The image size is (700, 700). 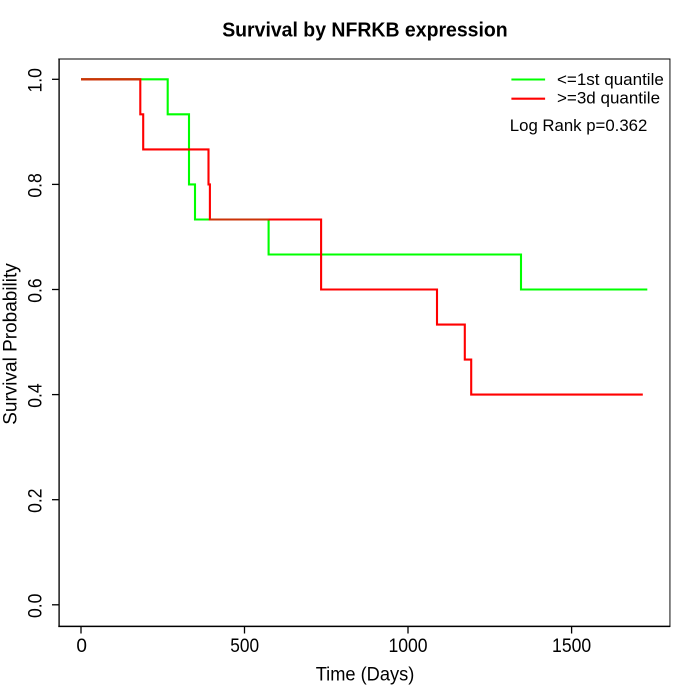 I want to click on svg-text: 0, so click(x=81, y=646).